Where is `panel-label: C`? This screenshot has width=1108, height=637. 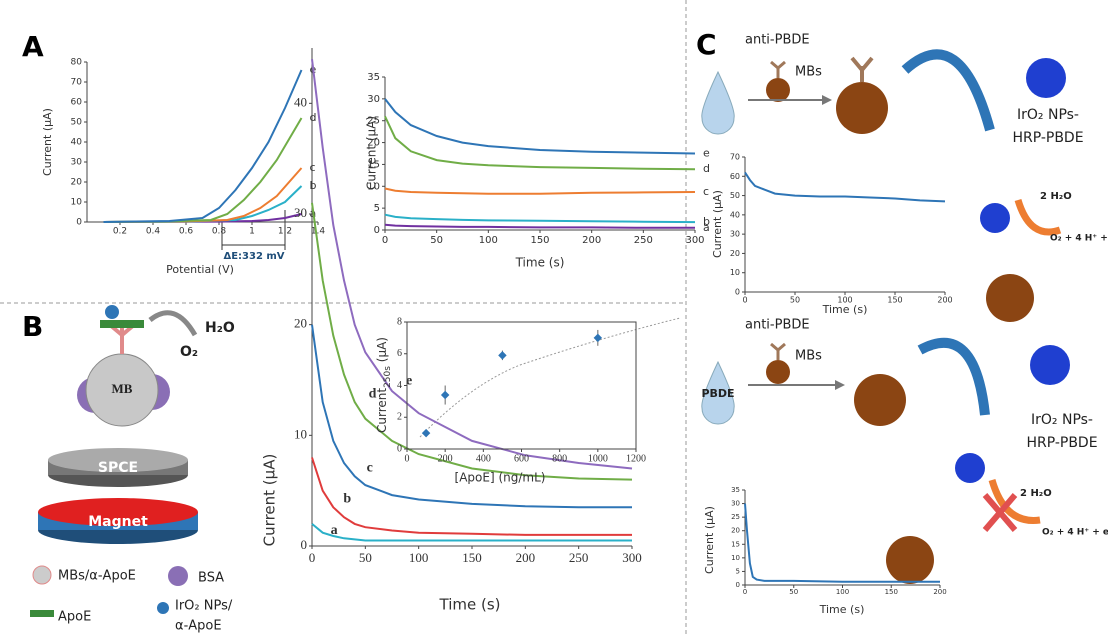
panel-label: C is located at coordinates (706, 44).